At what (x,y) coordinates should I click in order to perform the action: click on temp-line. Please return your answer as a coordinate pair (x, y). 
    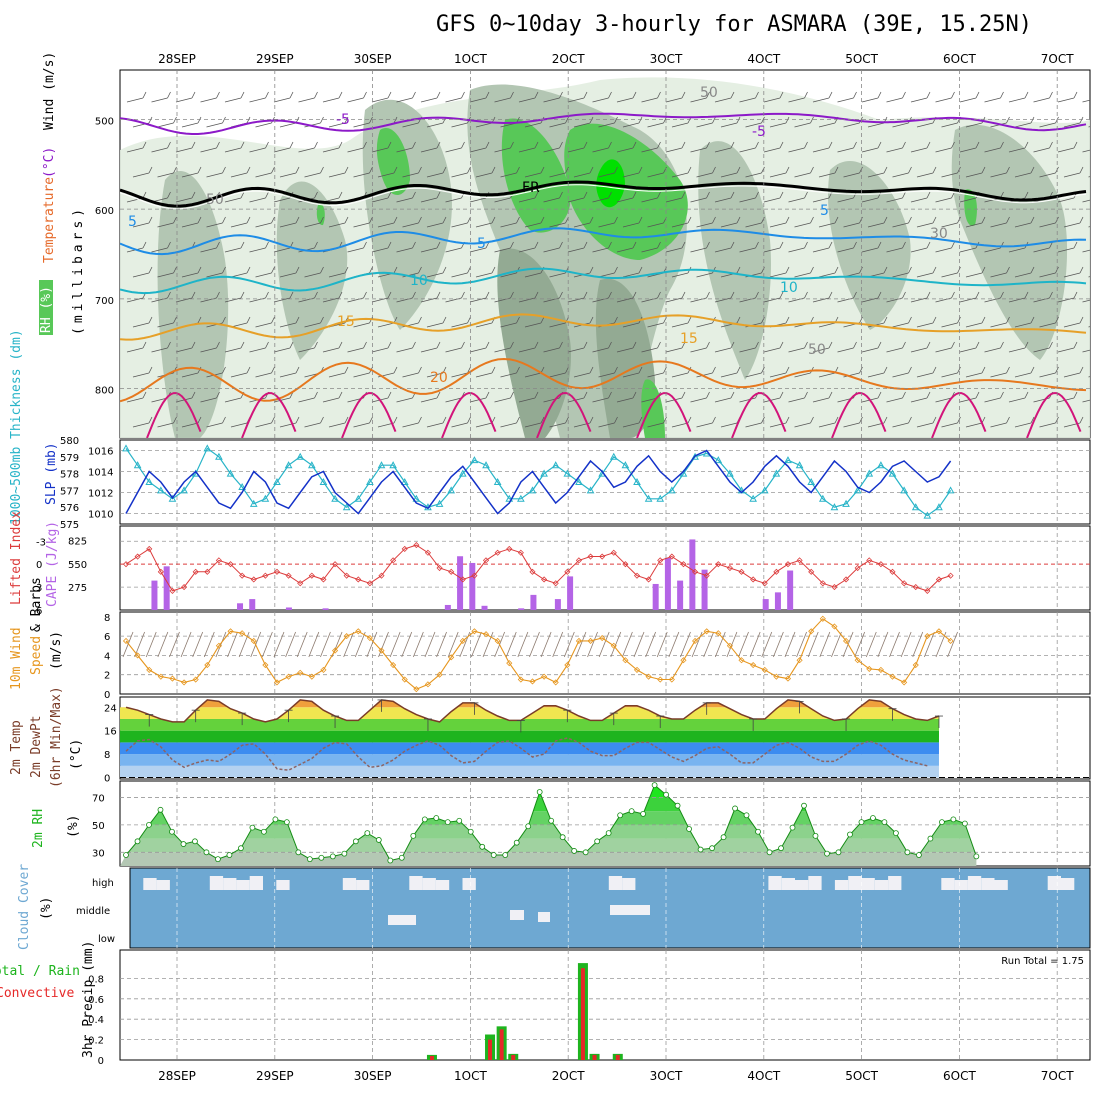
    Looking at the image, I should click on (532, 711).